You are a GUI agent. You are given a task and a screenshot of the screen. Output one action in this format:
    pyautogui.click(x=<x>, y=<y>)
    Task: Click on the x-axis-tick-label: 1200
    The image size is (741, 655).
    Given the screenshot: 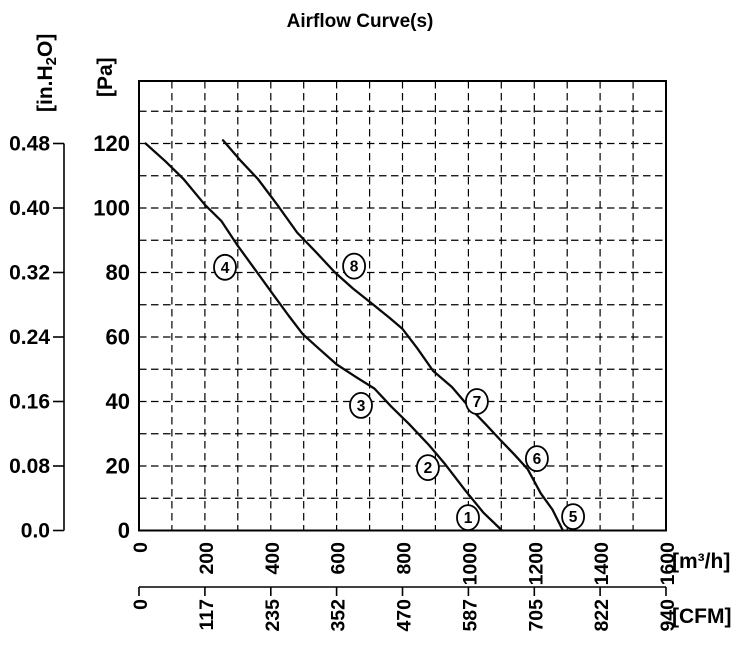 What is the action you would take?
    pyautogui.click(x=536, y=564)
    